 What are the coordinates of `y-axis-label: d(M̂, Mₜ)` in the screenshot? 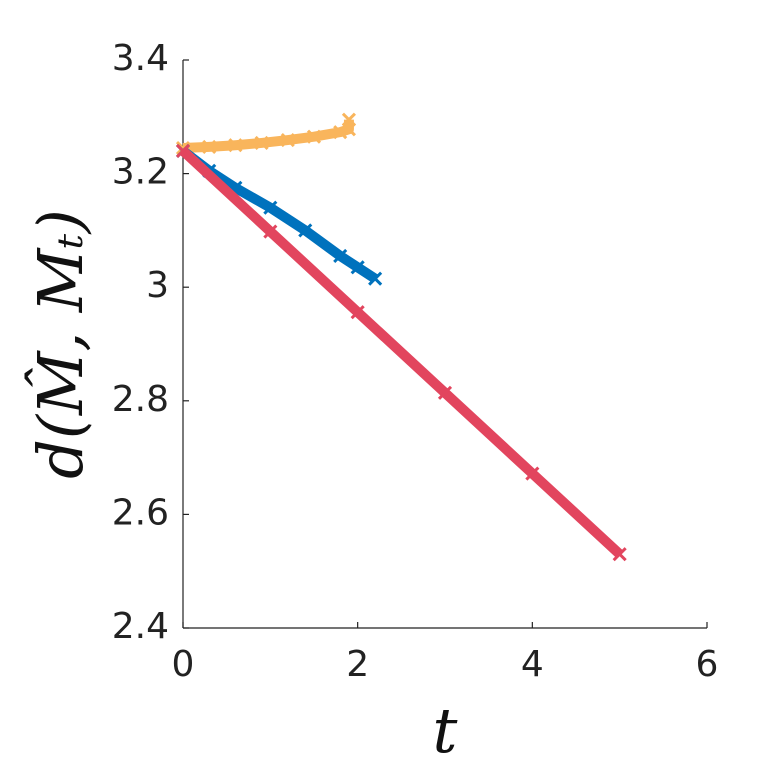 It's located at (60, 344).